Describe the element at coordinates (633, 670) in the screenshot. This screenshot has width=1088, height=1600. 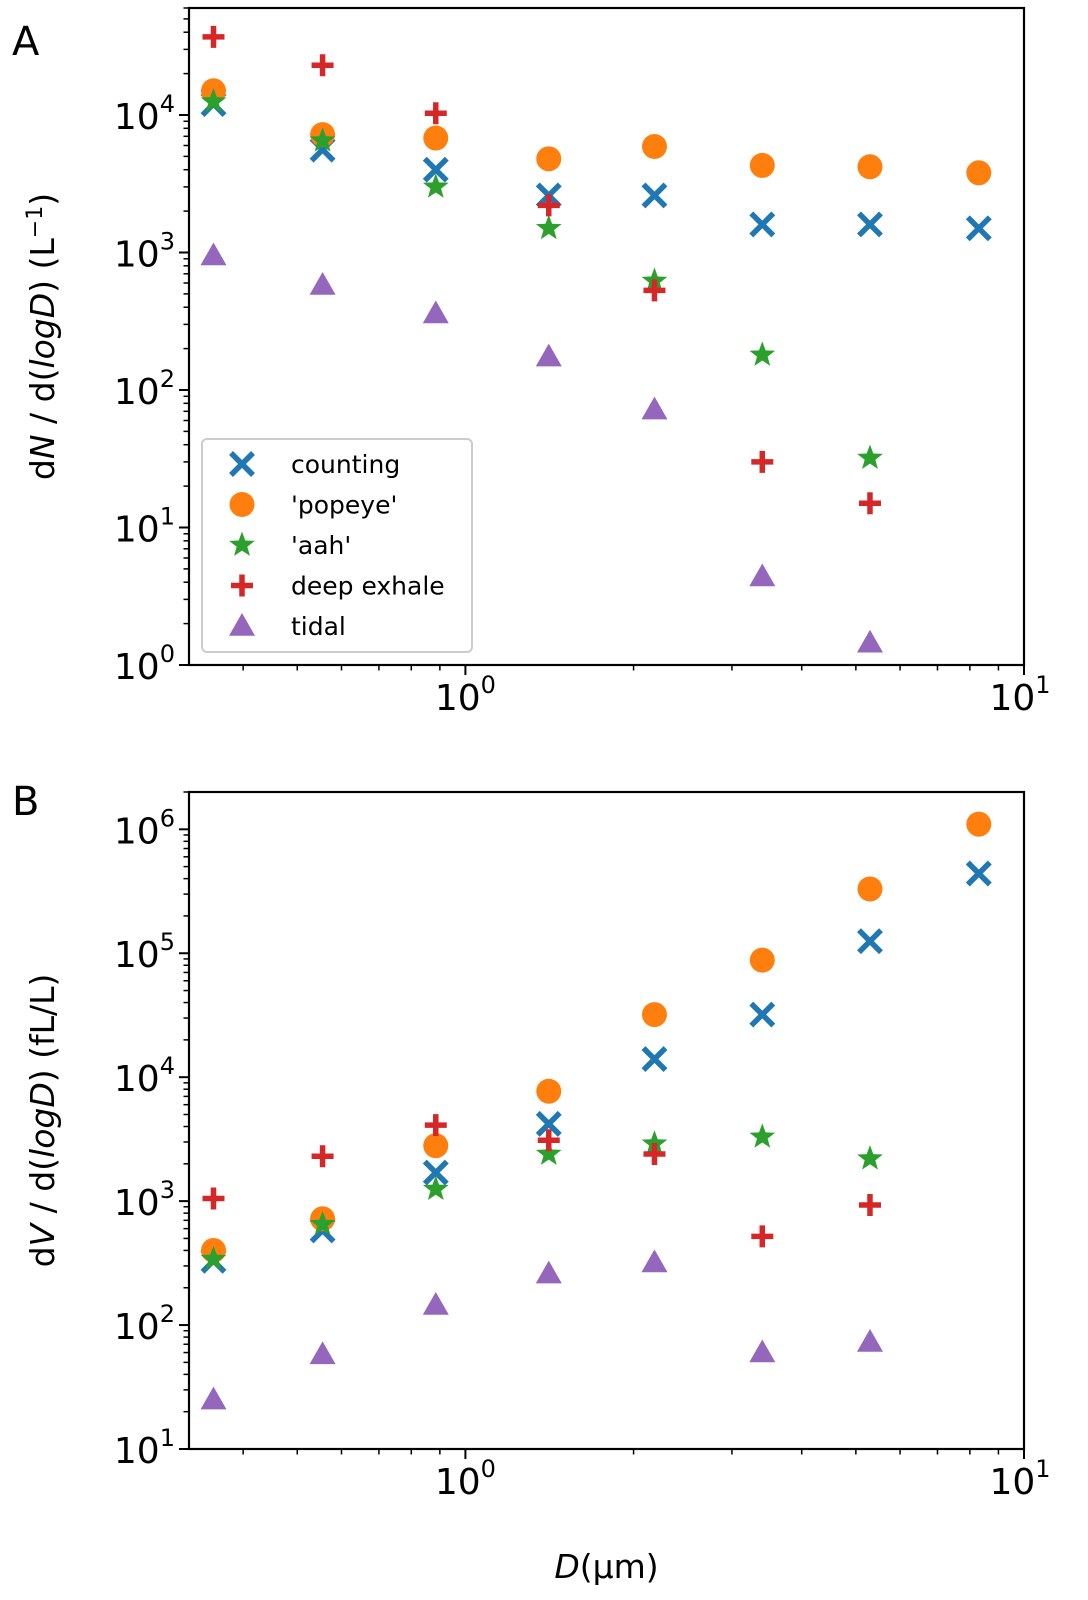
I see `x-ticks` at that location.